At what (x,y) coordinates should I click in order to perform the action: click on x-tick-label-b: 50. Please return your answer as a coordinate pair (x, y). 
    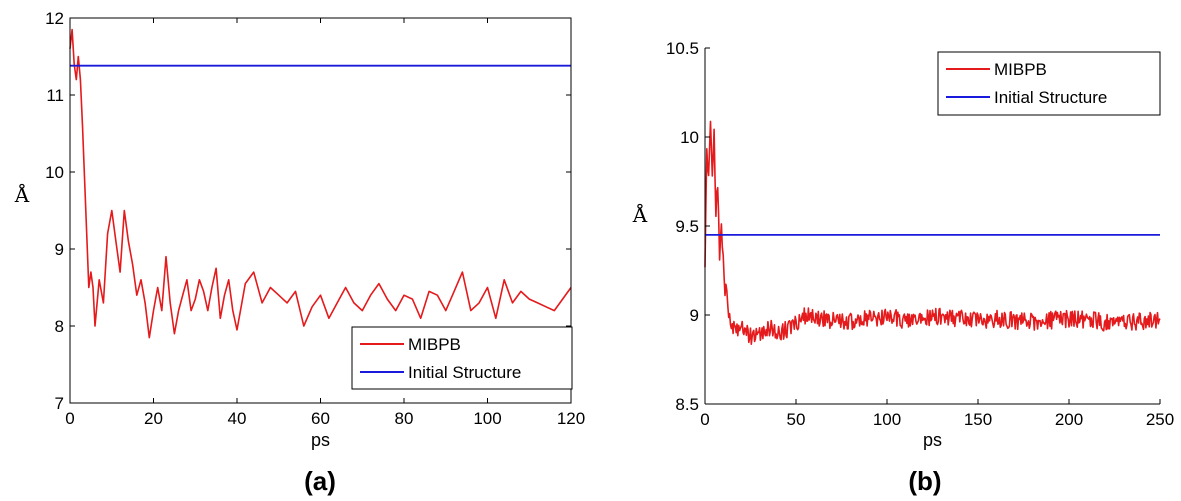
    Looking at the image, I should click on (796, 419).